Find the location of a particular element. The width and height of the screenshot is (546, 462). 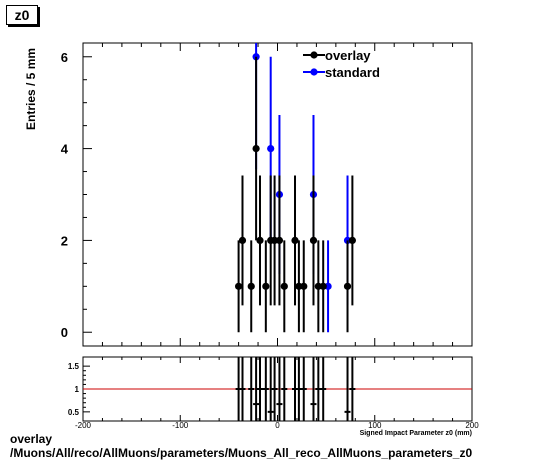

y-tick-label: 6 is located at coordinates (64, 57).